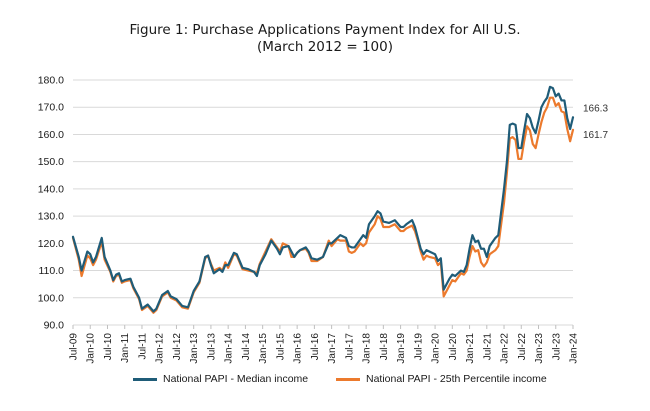 The height and width of the screenshot is (411, 650). What do you see at coordinates (384, 347) in the screenshot?
I see `x-tick-label: Jul-18` at bounding box center [384, 347].